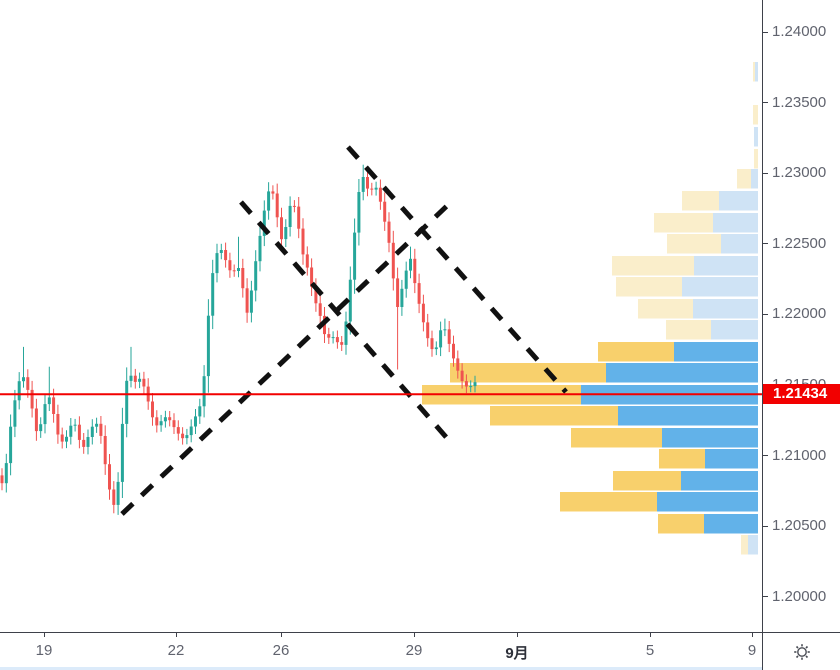  Describe the element at coordinates (799, 243) in the screenshot. I see `price-axis-label: 1.22500` at that location.